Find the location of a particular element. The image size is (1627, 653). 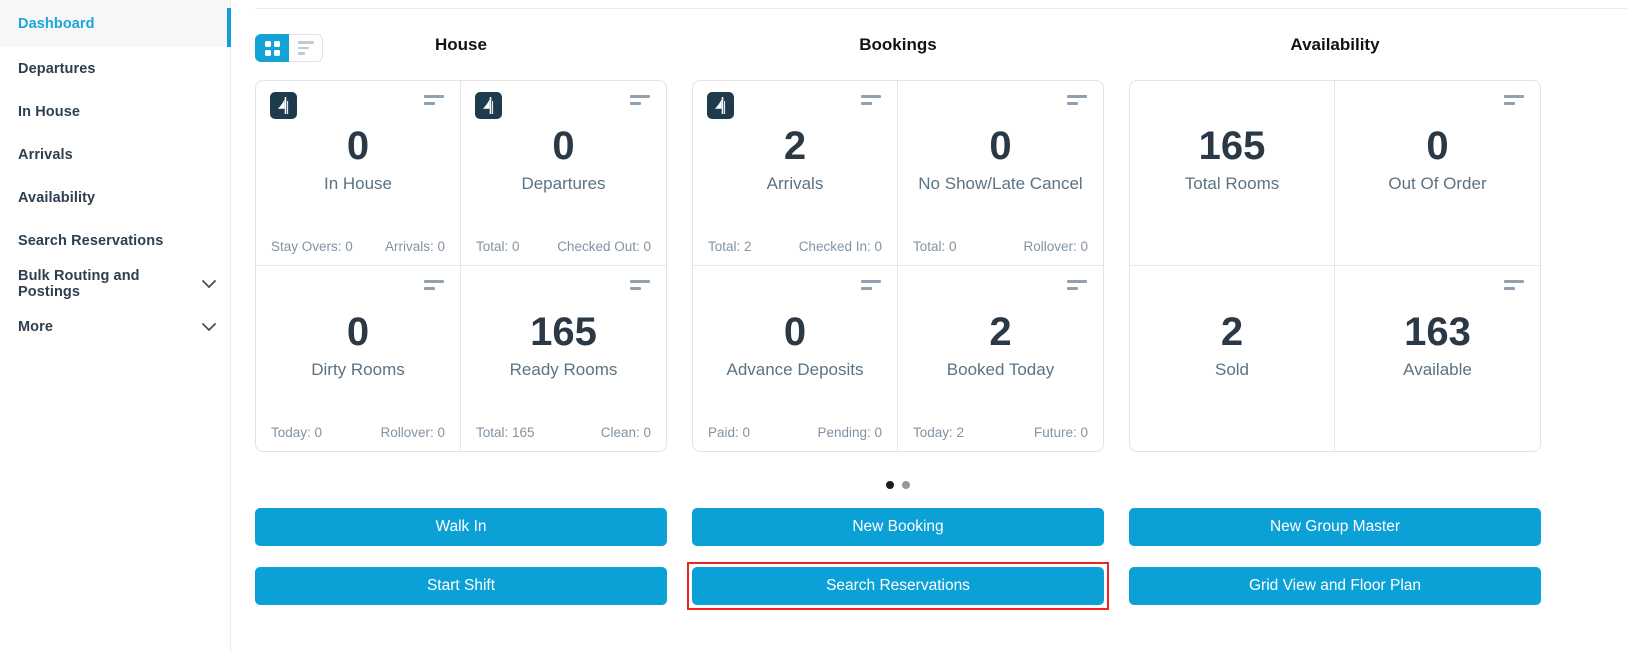

stat-label: Ready Rooms is located at coordinates (563, 369).